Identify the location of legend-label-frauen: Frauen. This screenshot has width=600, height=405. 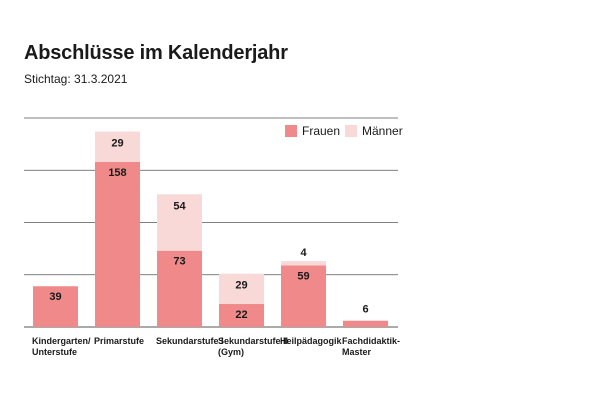
(321, 131).